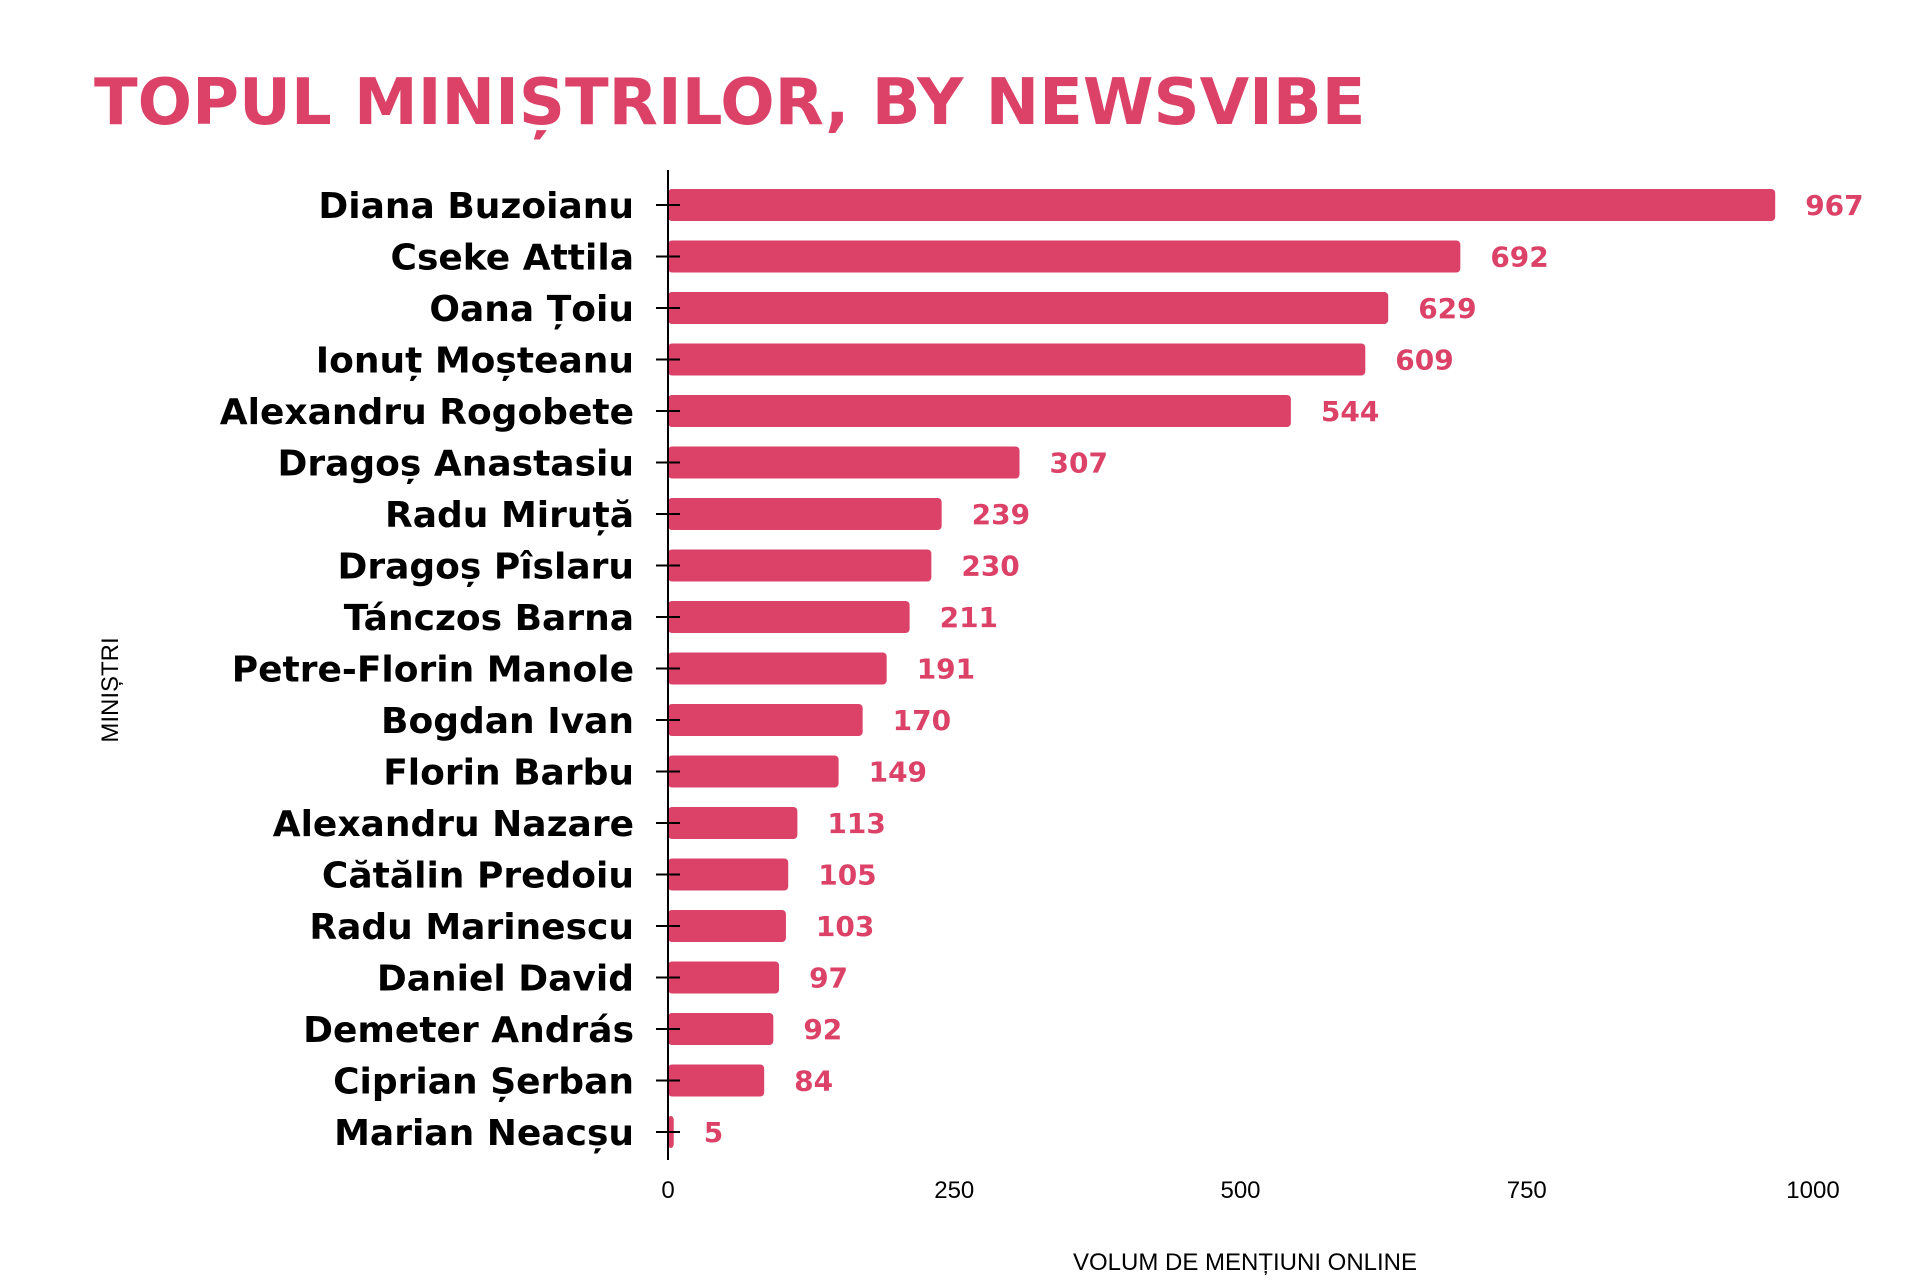 The width and height of the screenshot is (1920, 1282). What do you see at coordinates (1527, 1190) in the screenshot?
I see `x-tick-label: 750` at bounding box center [1527, 1190].